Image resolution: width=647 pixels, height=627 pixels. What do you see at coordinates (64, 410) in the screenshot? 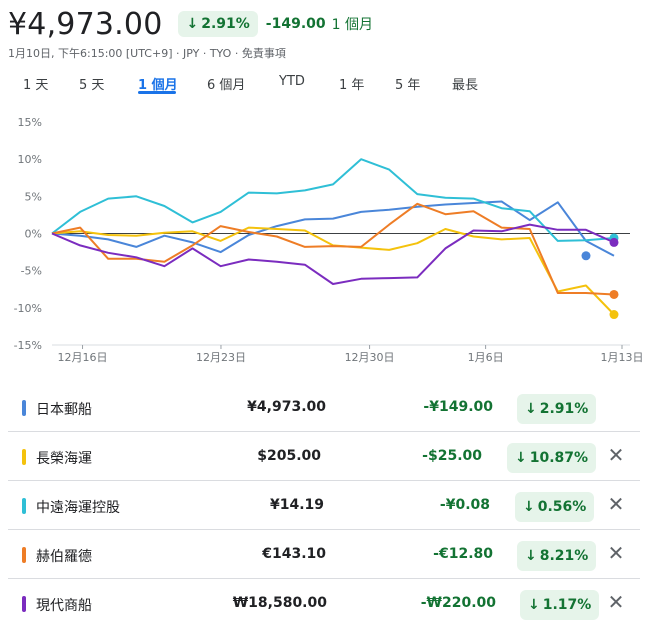
I see `company-name: 日本郵船` at bounding box center [64, 410].